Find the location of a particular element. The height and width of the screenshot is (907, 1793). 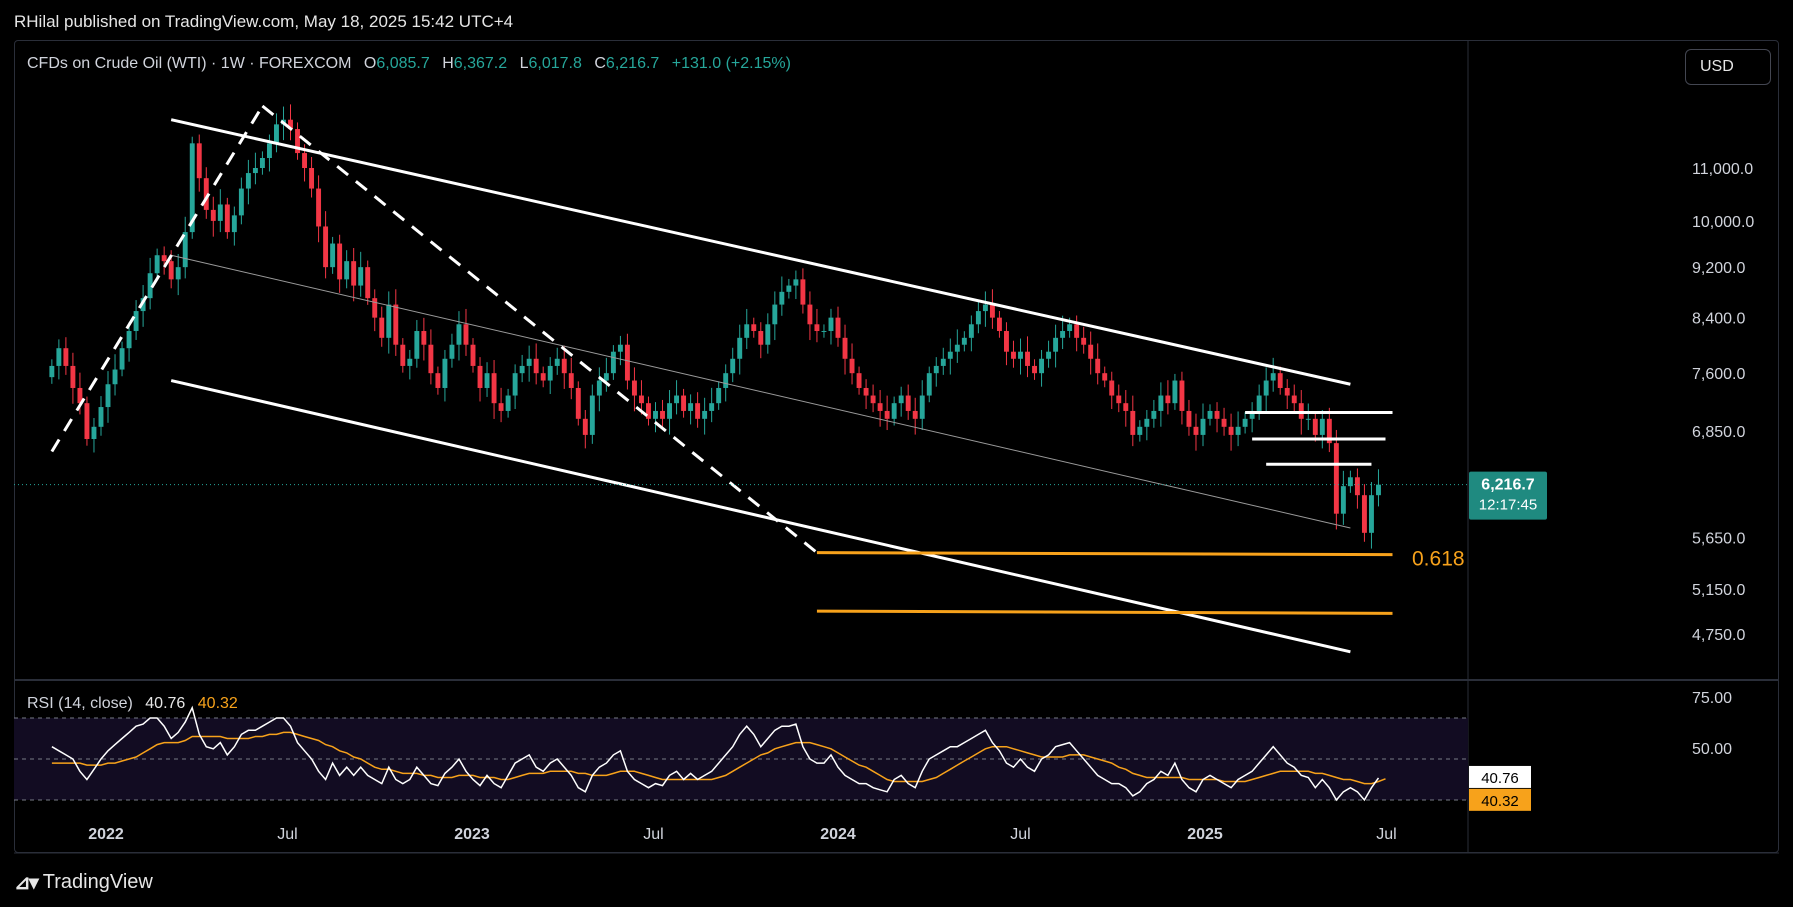

close-label: C is located at coordinates (600, 63).